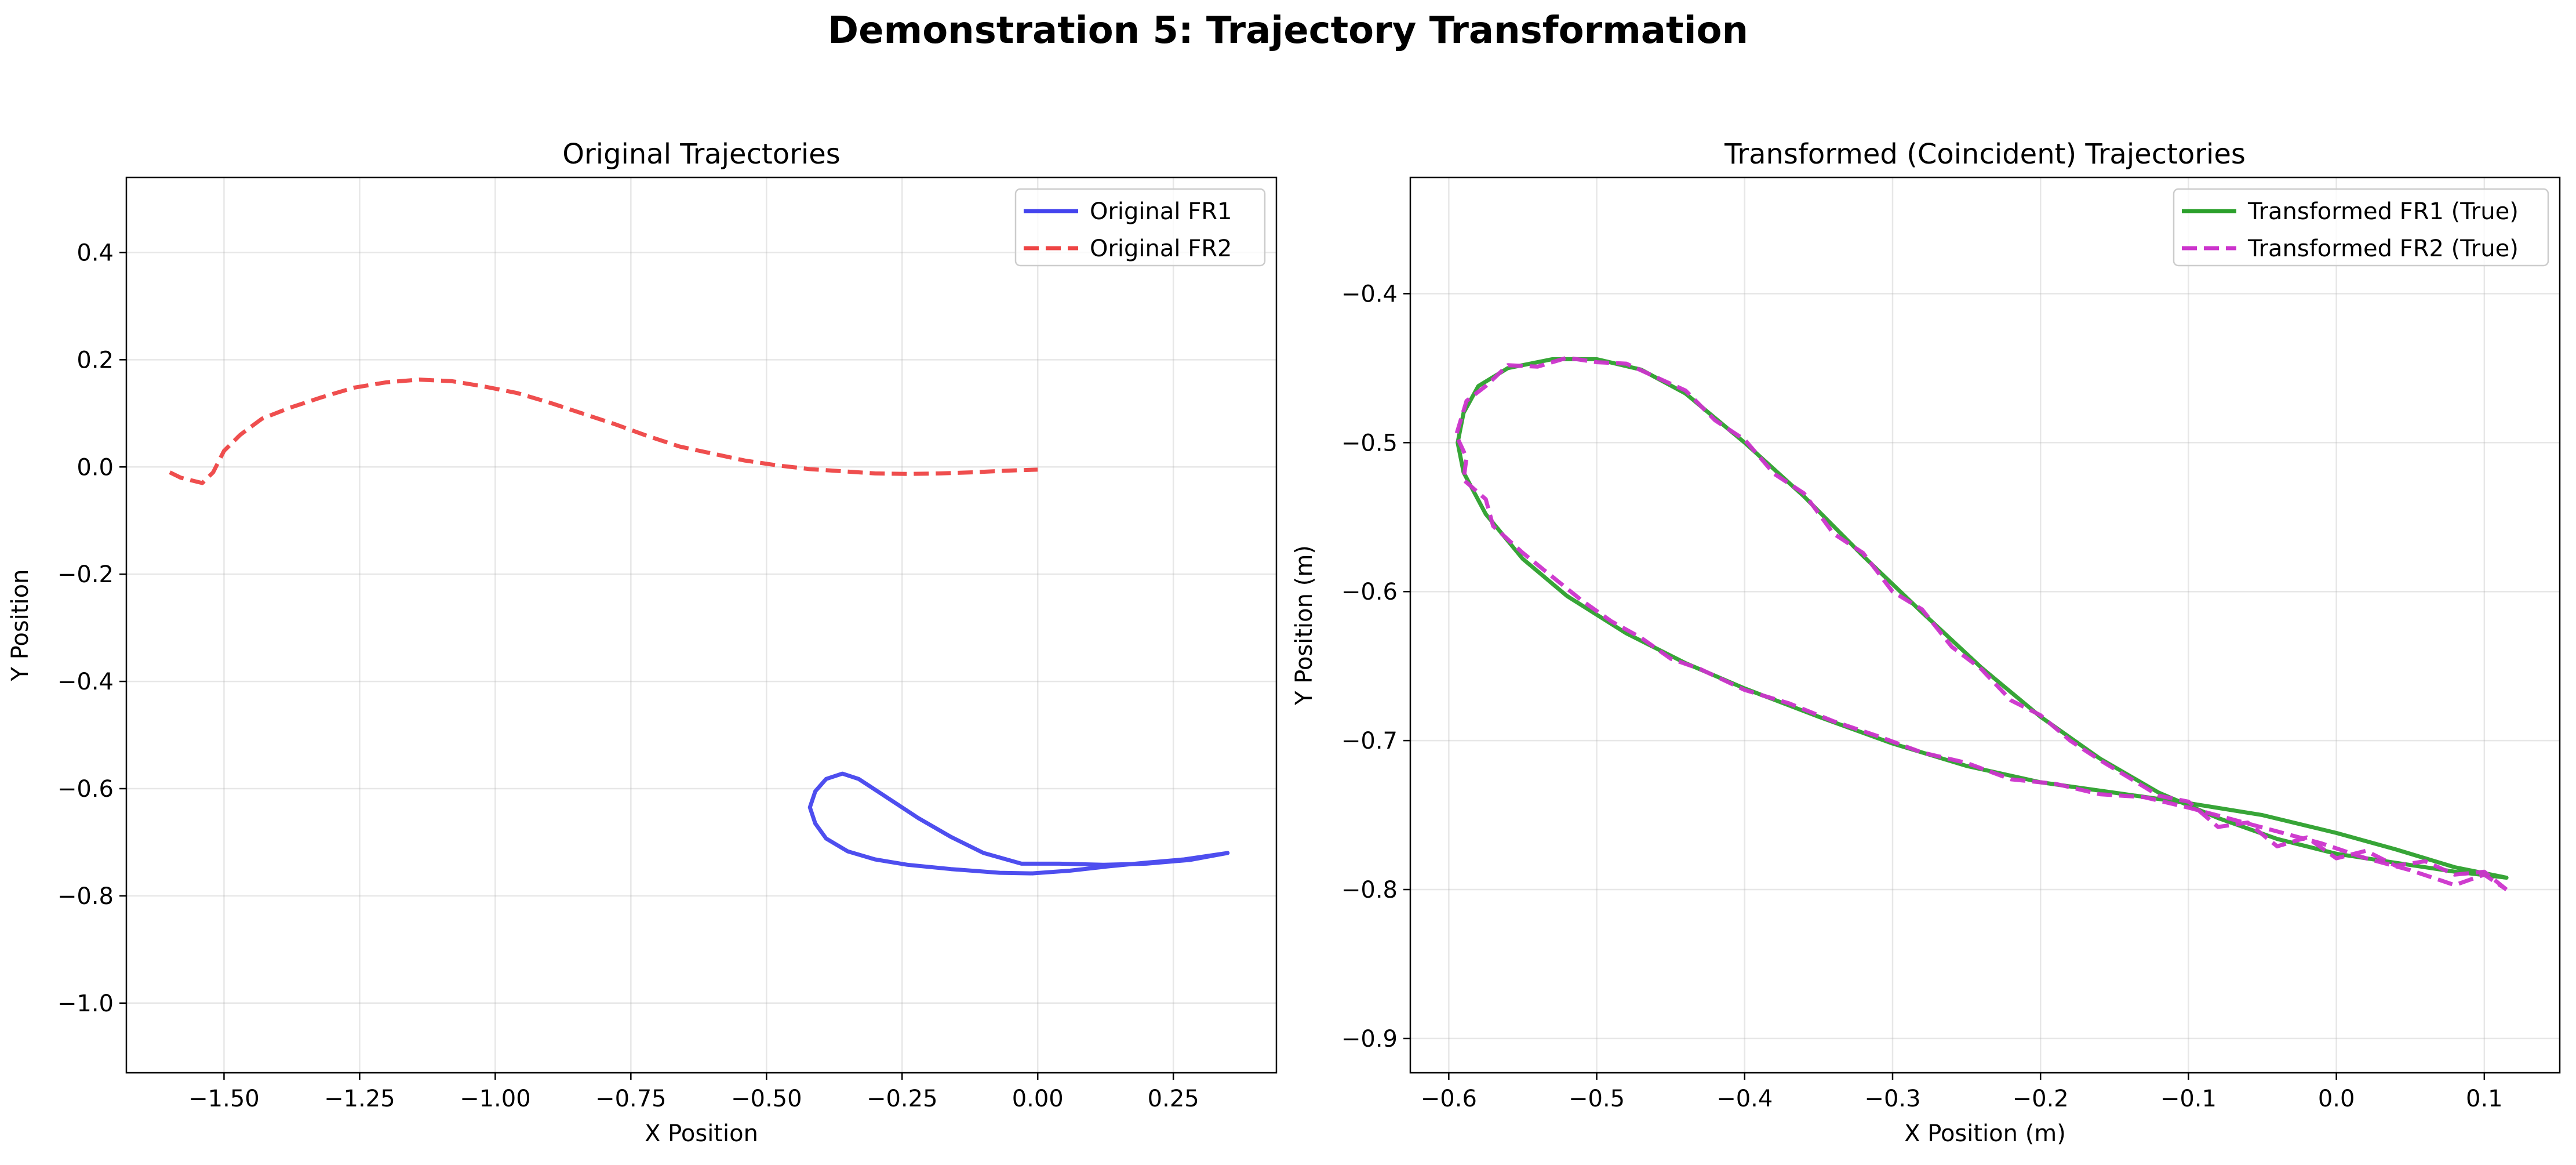 This screenshot has height=1165, width=2576. I want to click on x-tick-label: −0.50, so click(767, 1099).